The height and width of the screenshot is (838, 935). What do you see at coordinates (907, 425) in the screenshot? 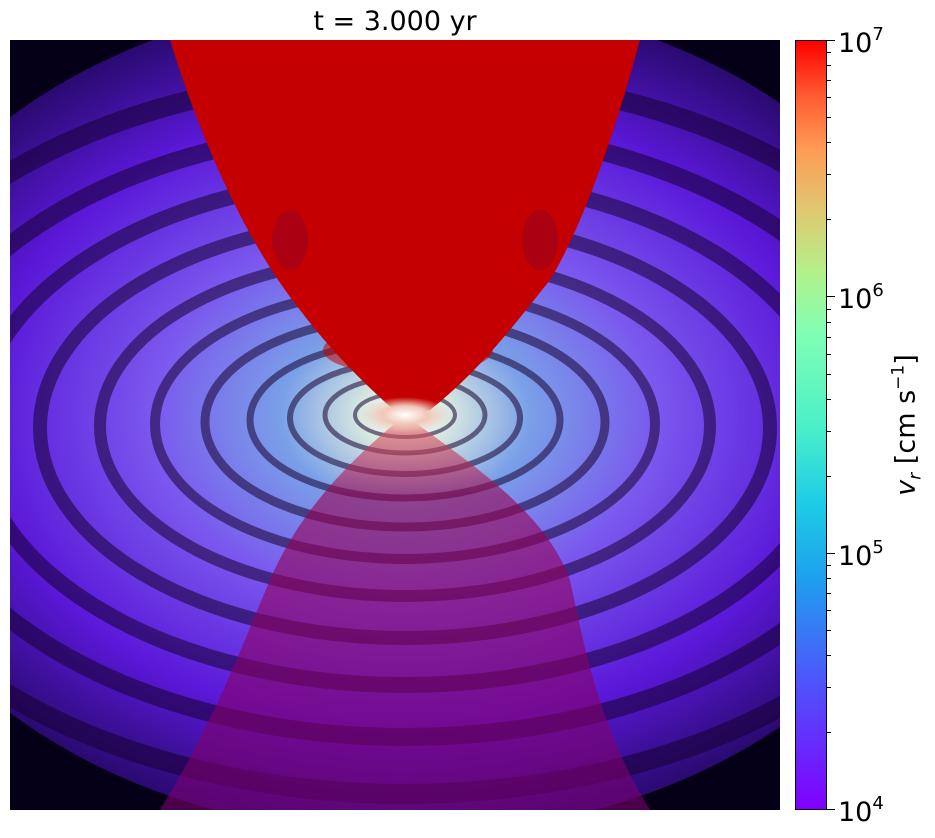
I see `colorbar-label: vr [cm s−1]` at bounding box center [907, 425].